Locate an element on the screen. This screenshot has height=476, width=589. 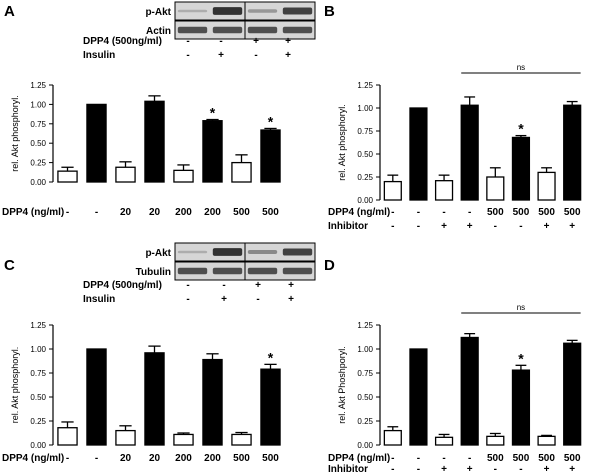
y-tick-label: 0.75 is located at coordinates (38, 124).